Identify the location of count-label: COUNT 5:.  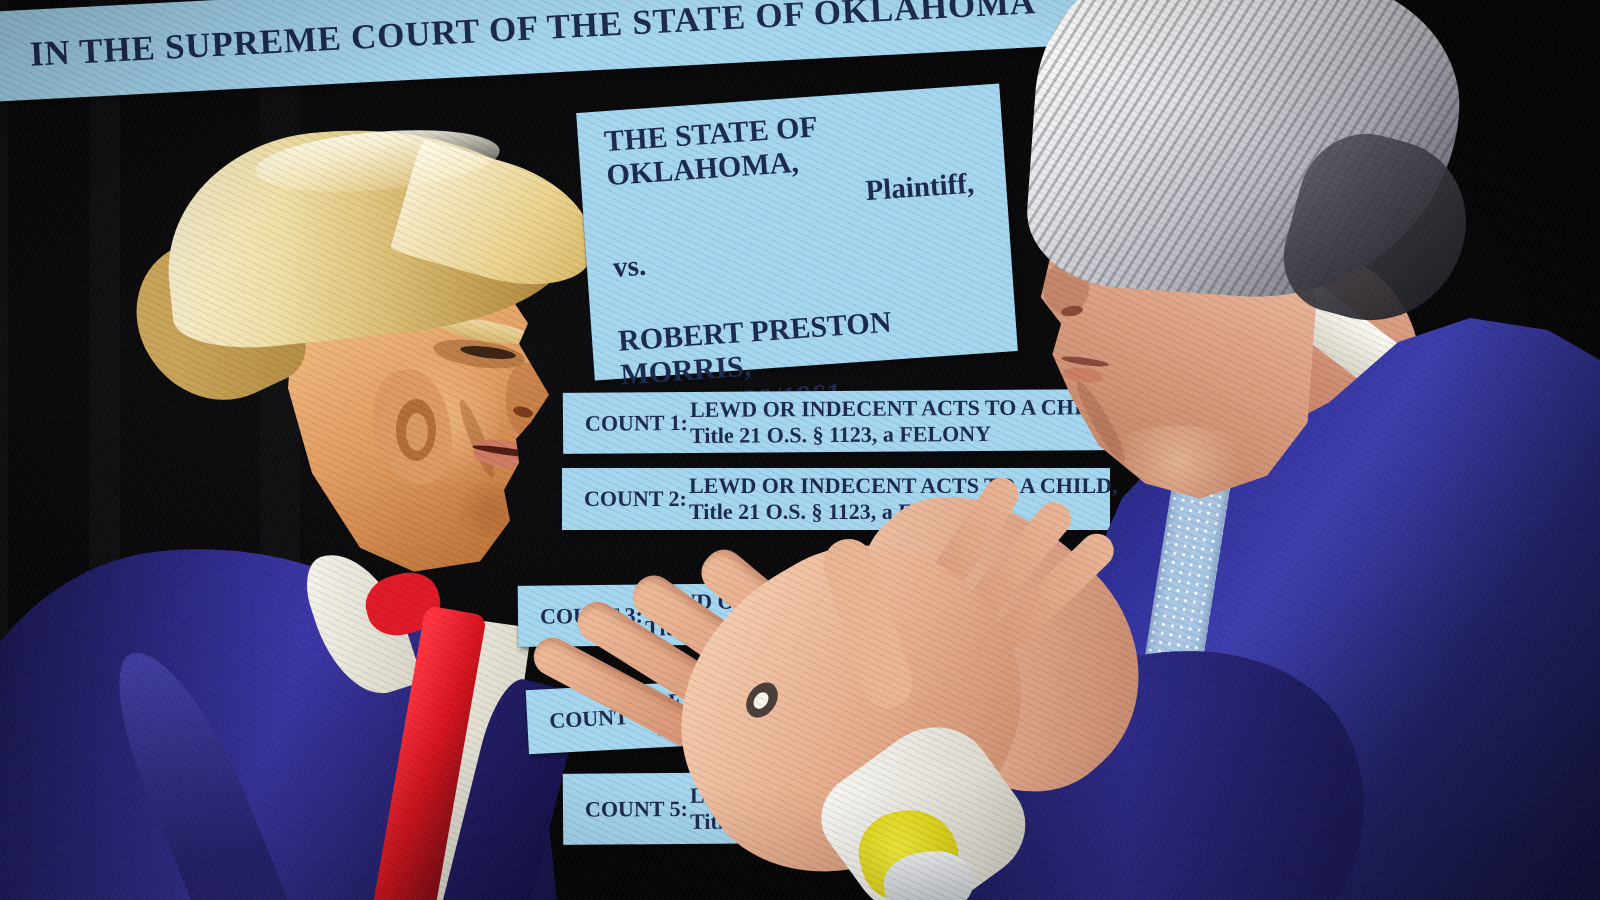
(636, 808).